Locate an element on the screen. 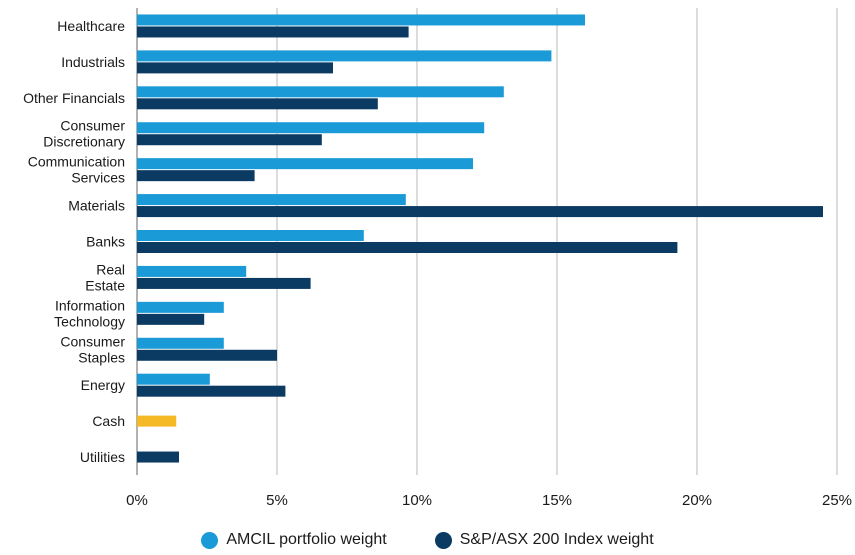  x-tick-label: 25% is located at coordinates (837, 500).